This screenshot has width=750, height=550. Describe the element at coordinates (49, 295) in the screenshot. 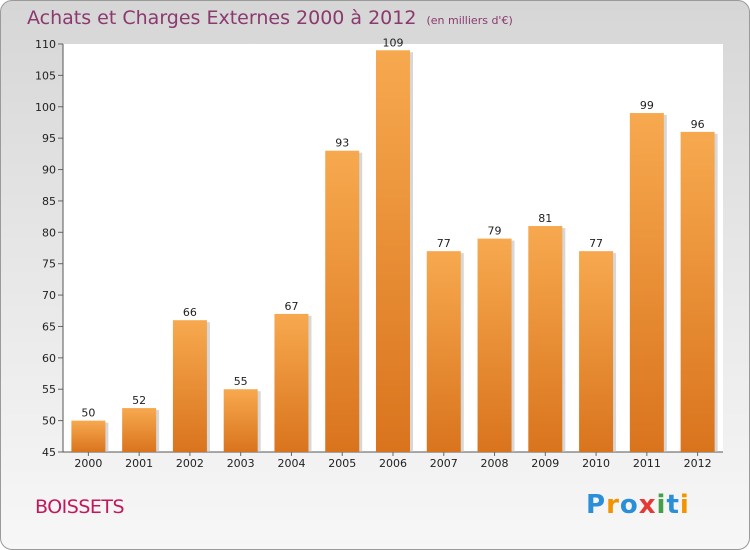

I see `y-tick-label: 70` at that location.